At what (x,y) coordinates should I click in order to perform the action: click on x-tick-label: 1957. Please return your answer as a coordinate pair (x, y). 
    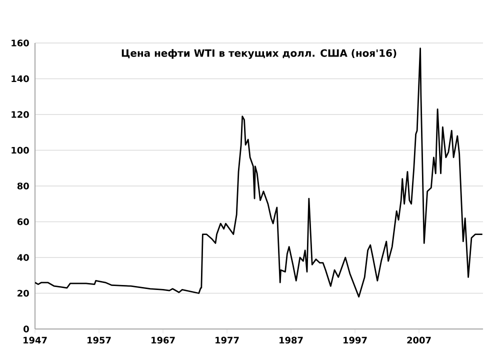
    Looking at the image, I should click on (99, 340).